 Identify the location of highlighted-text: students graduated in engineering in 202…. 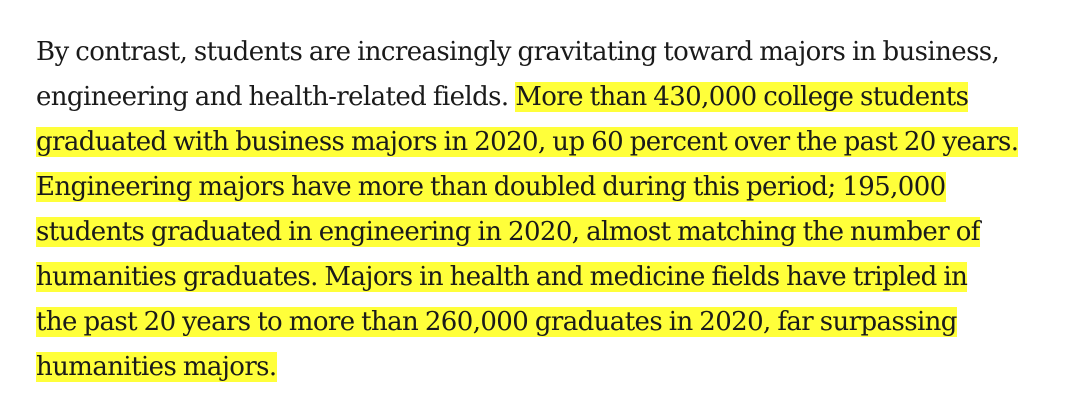
(508, 232).